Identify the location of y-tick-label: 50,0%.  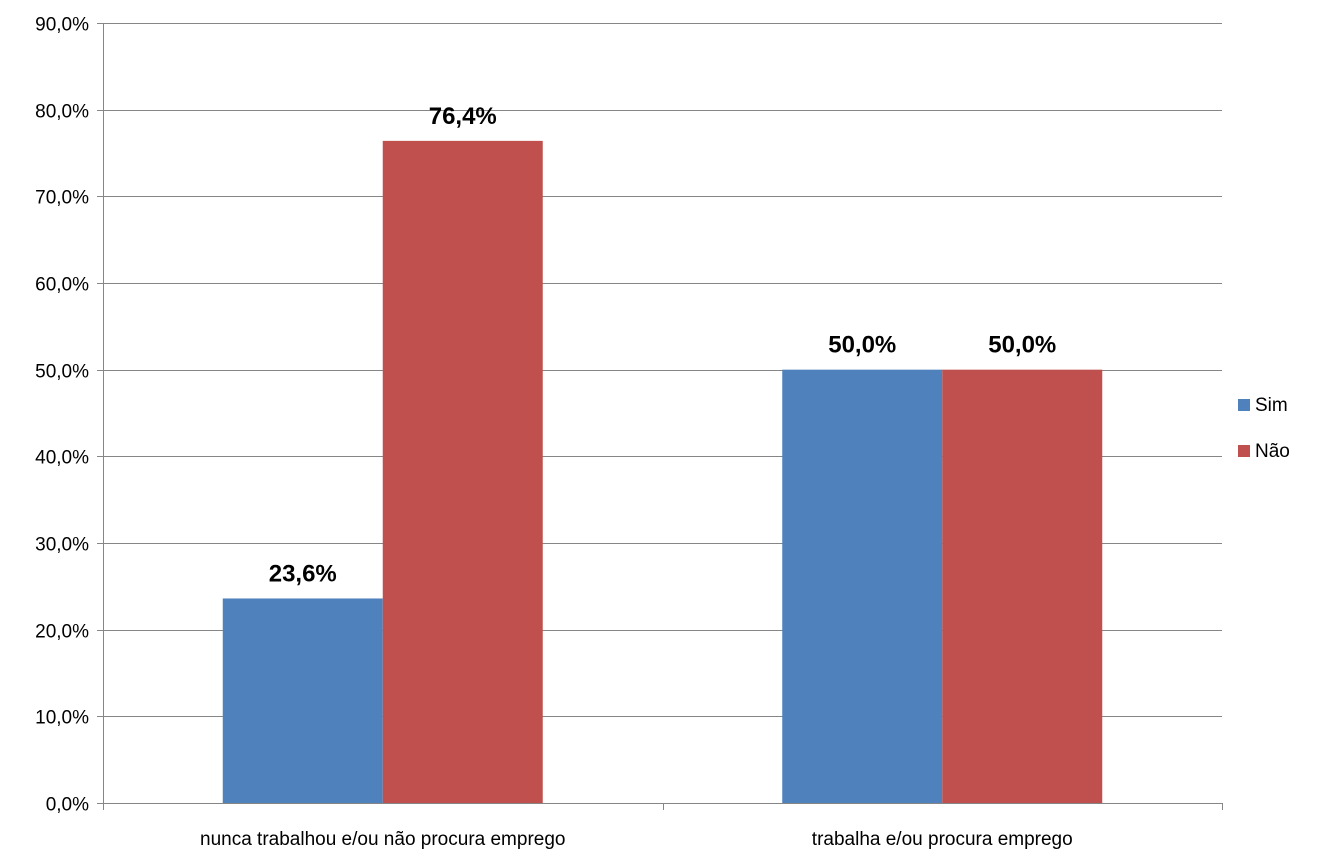
(62, 372).